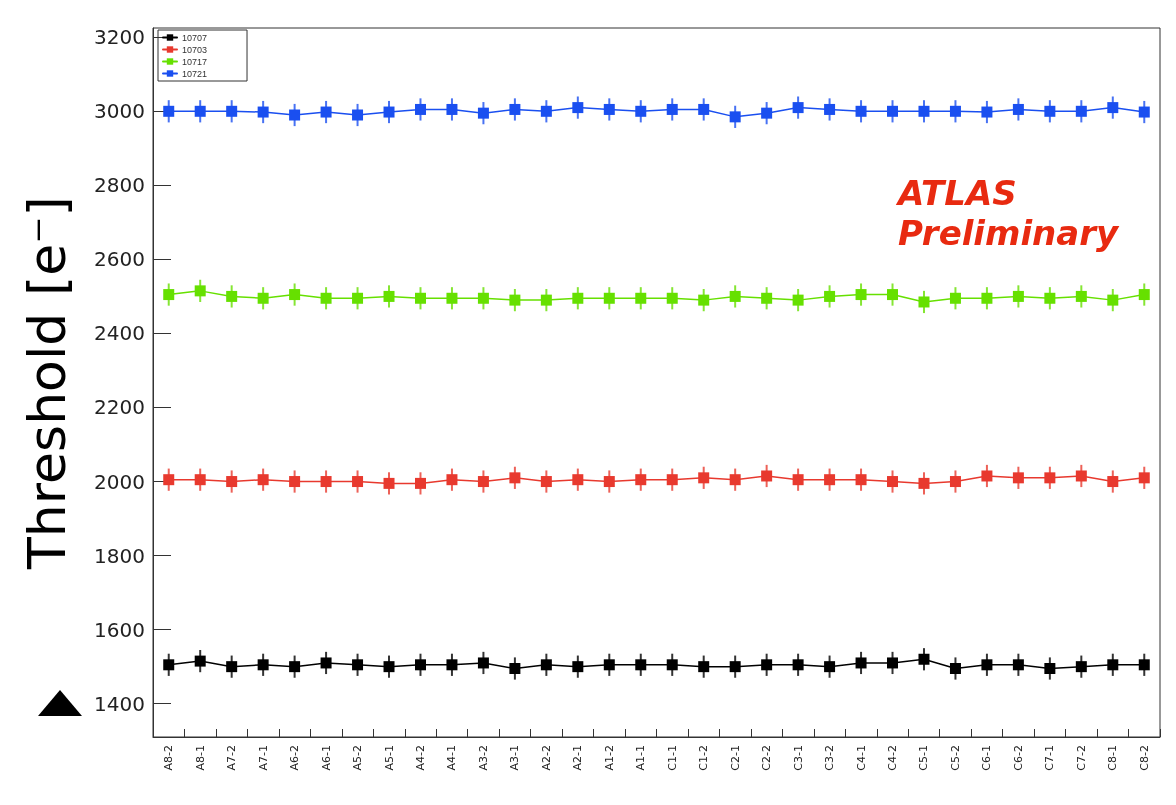 The image size is (1176, 805). Describe the element at coordinates (119, 333) in the screenshot. I see `y-tick-label: 2400` at that location.